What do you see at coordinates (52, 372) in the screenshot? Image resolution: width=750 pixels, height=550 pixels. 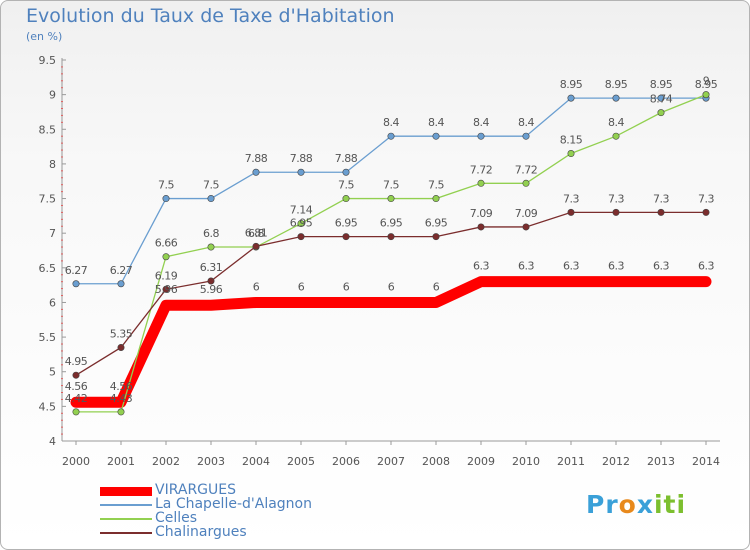 I see `y-tick-label: 5` at bounding box center [52, 372].